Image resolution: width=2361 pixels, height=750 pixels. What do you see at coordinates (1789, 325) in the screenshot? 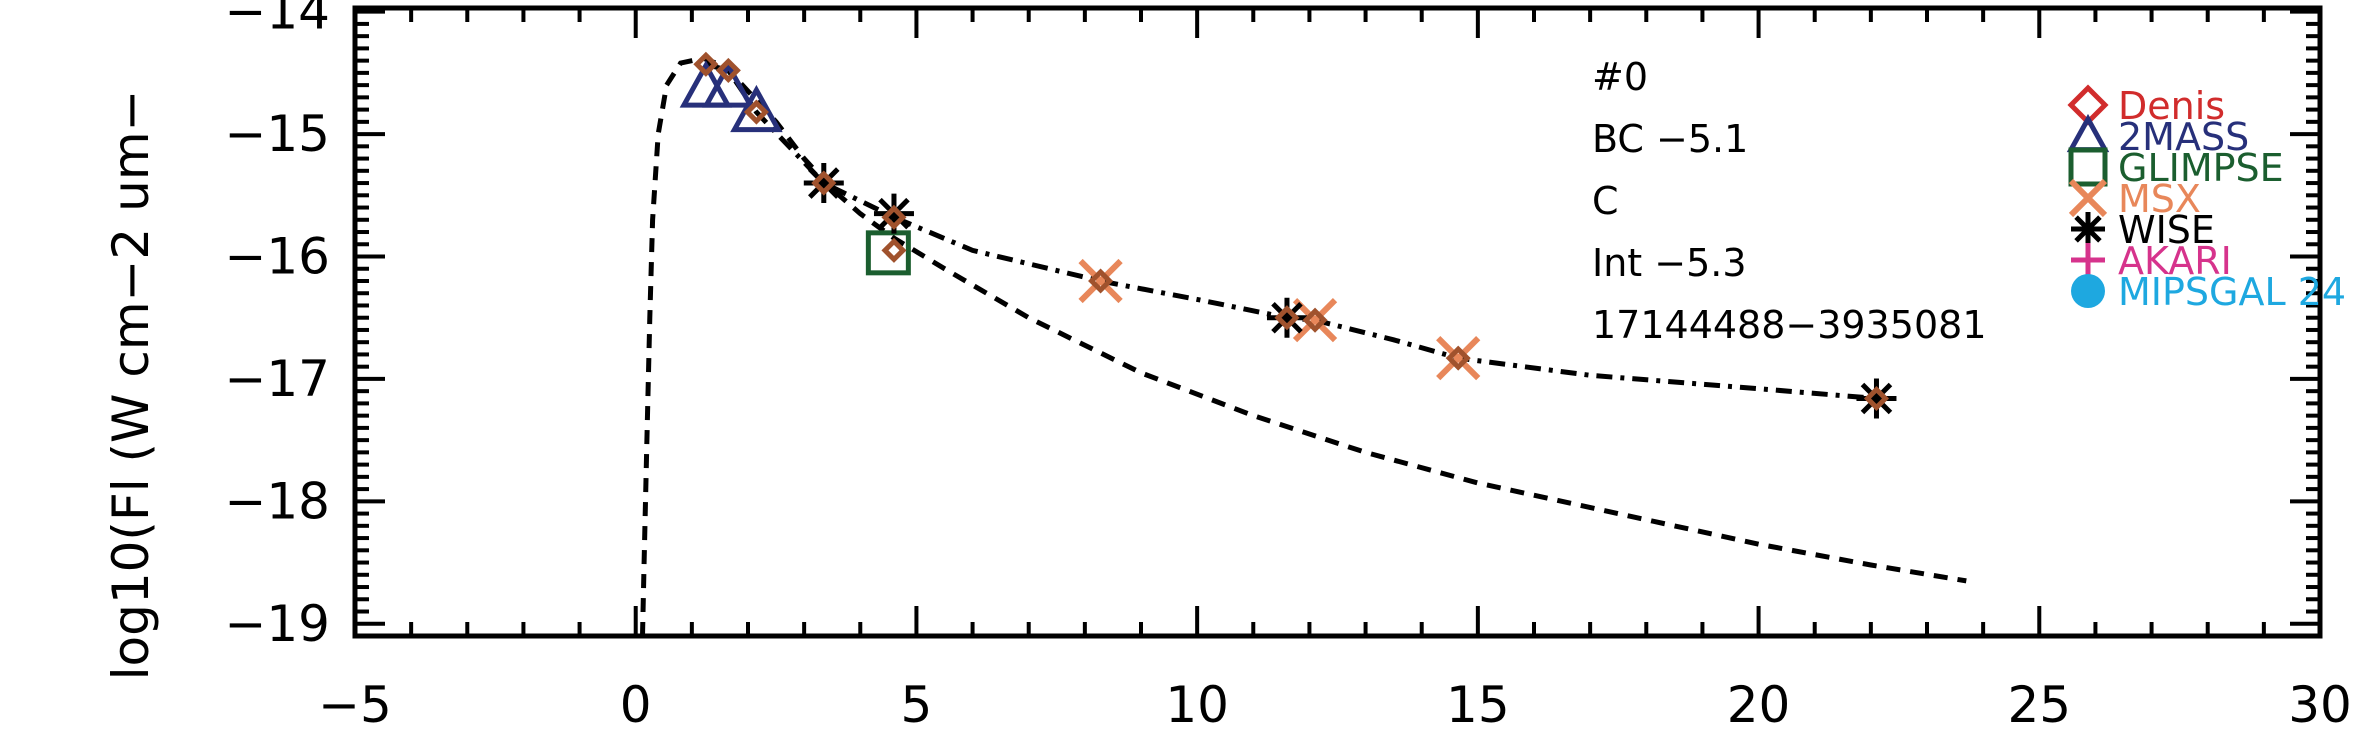
I see `annotation-line: 17144488−3935081` at bounding box center [1789, 325].